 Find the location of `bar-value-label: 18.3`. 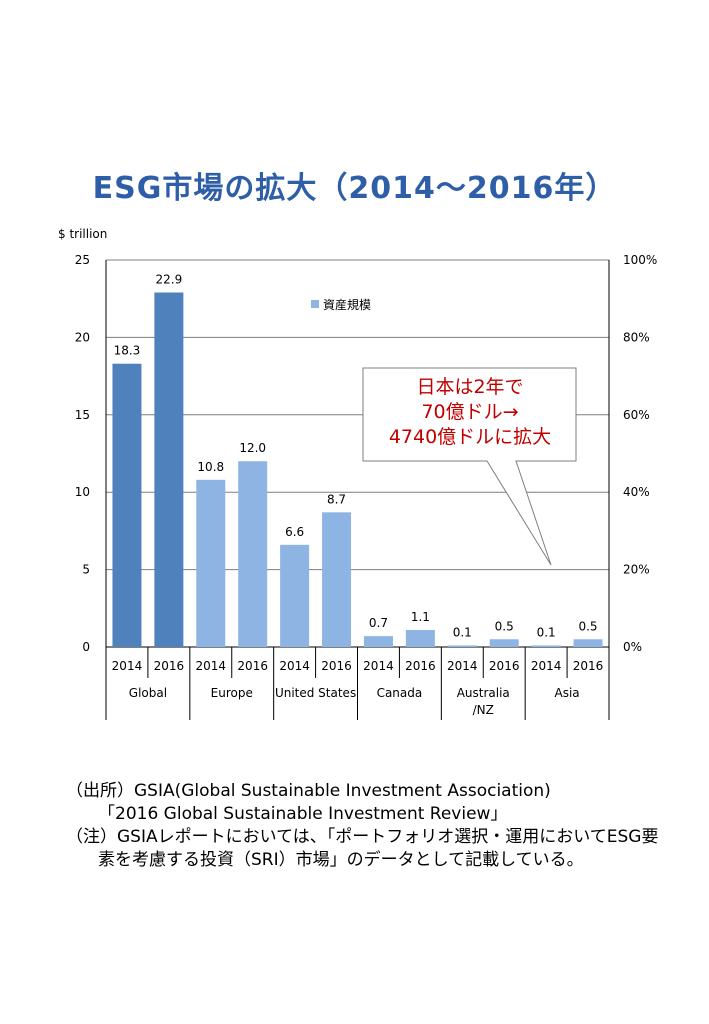

bar-value-label: 18.3 is located at coordinates (127, 351).